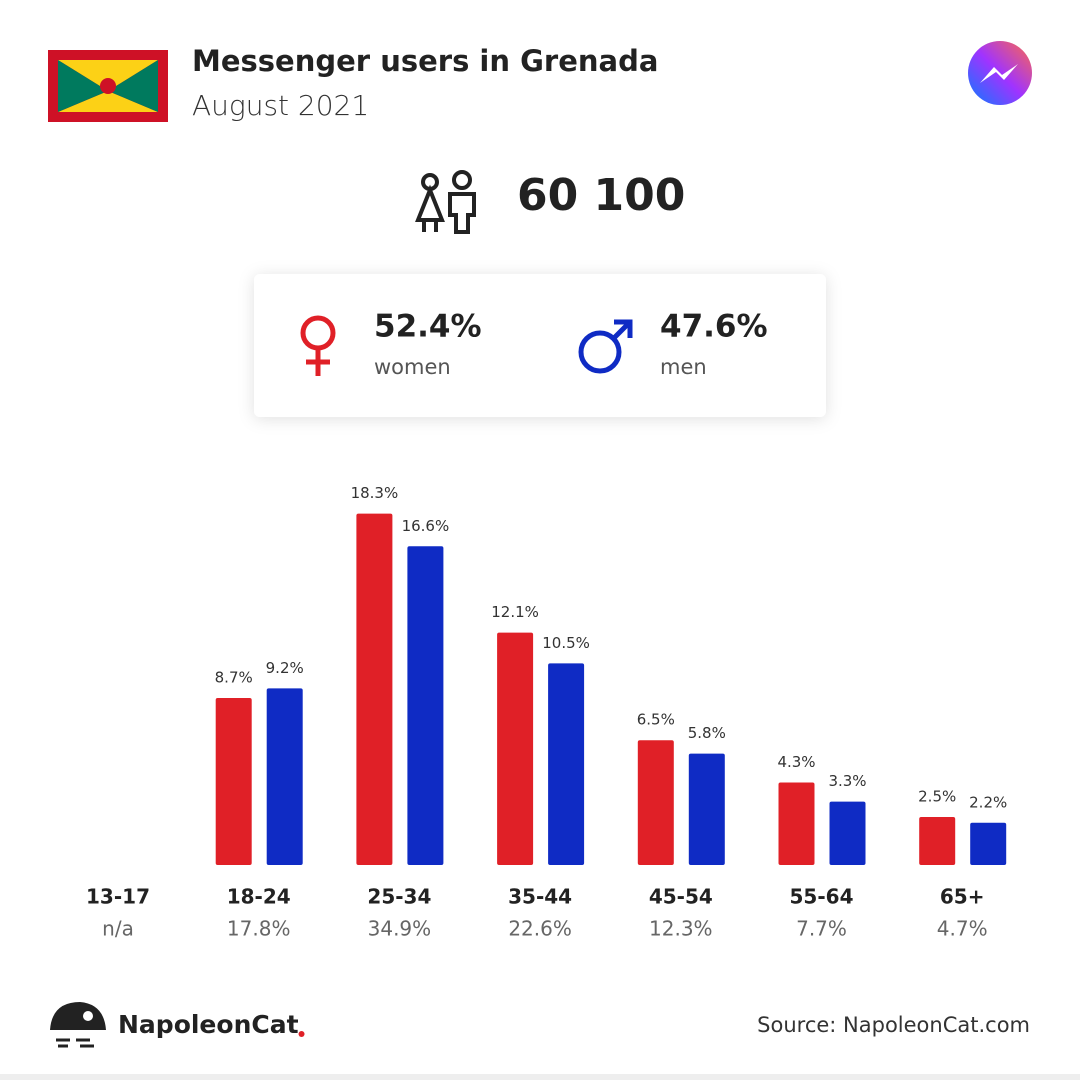  What do you see at coordinates (540, 929) in the screenshot?
I see `category-total: 22.6%` at bounding box center [540, 929].